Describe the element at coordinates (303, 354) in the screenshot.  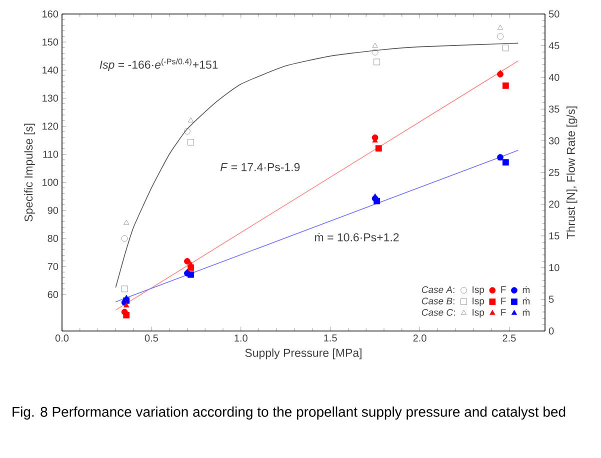
I see `x-axis-title: Supply Pressure [MPa]` at that location.